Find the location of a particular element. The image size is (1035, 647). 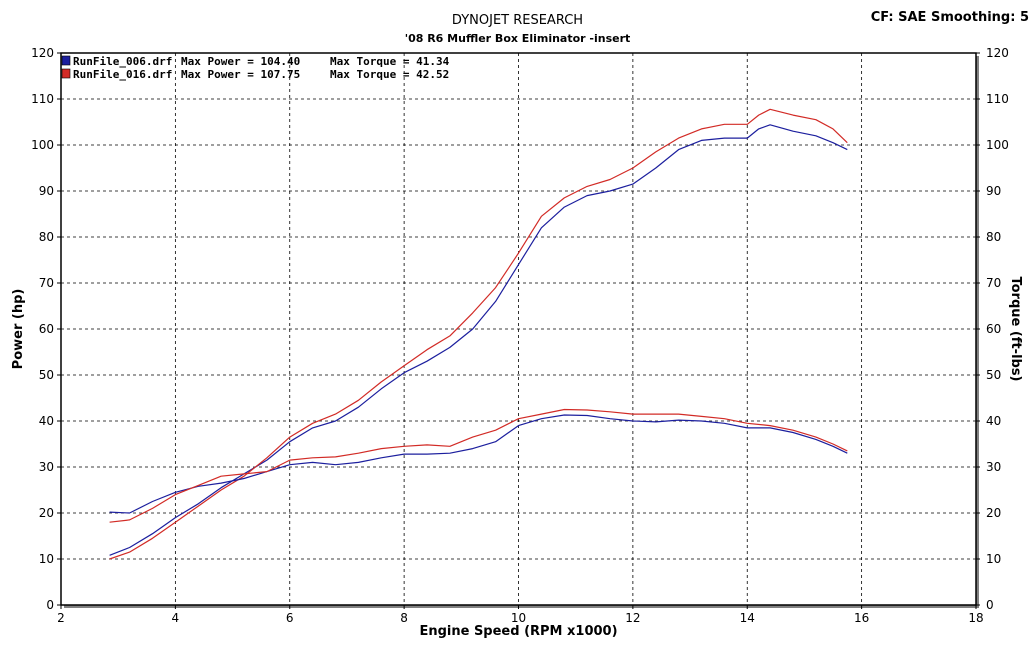

x-tick-label: 16 is located at coordinates (861, 618).